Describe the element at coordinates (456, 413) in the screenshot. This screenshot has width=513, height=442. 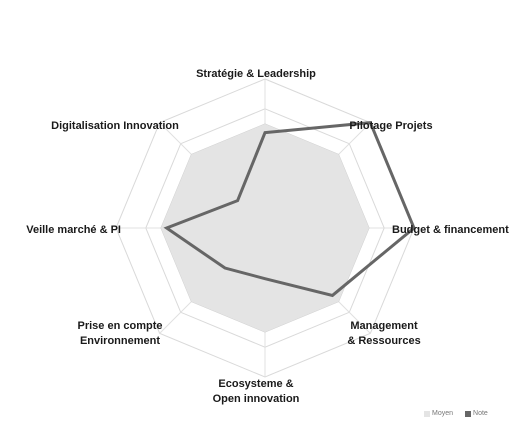
I see `chart-legend: Moyen Note` at that location.